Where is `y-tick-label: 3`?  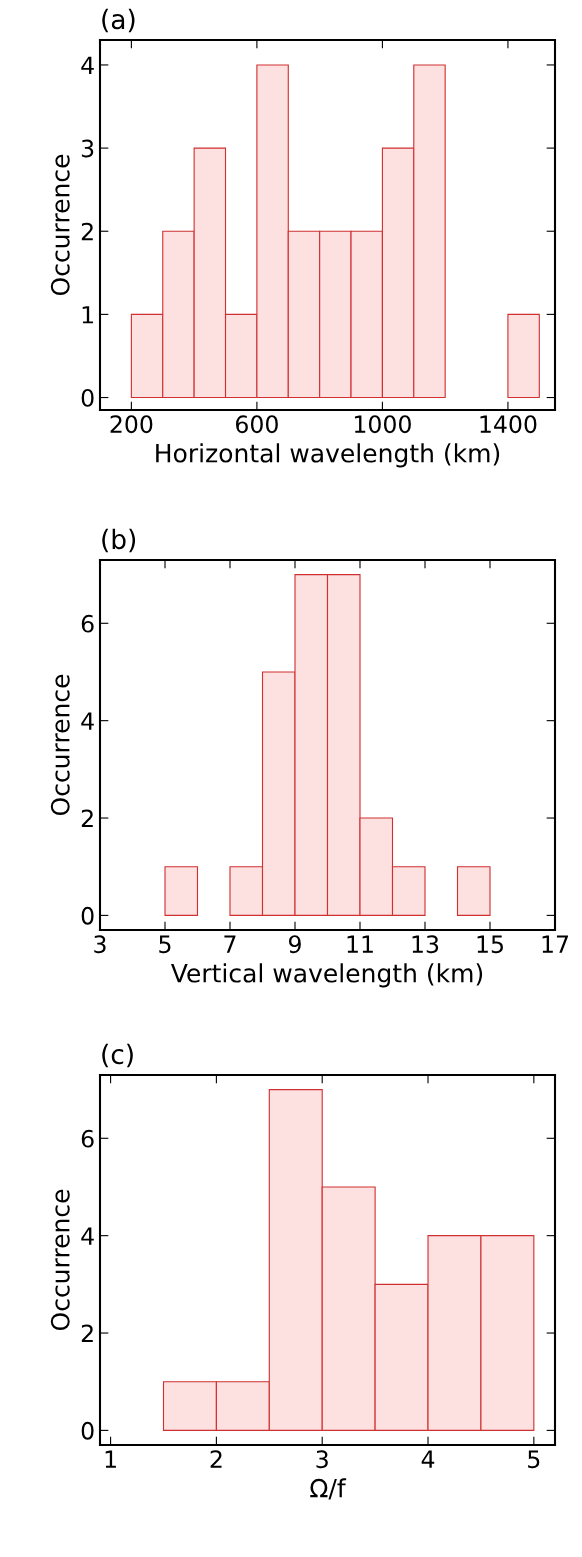 y-tick-label: 3 is located at coordinates (87, 148).